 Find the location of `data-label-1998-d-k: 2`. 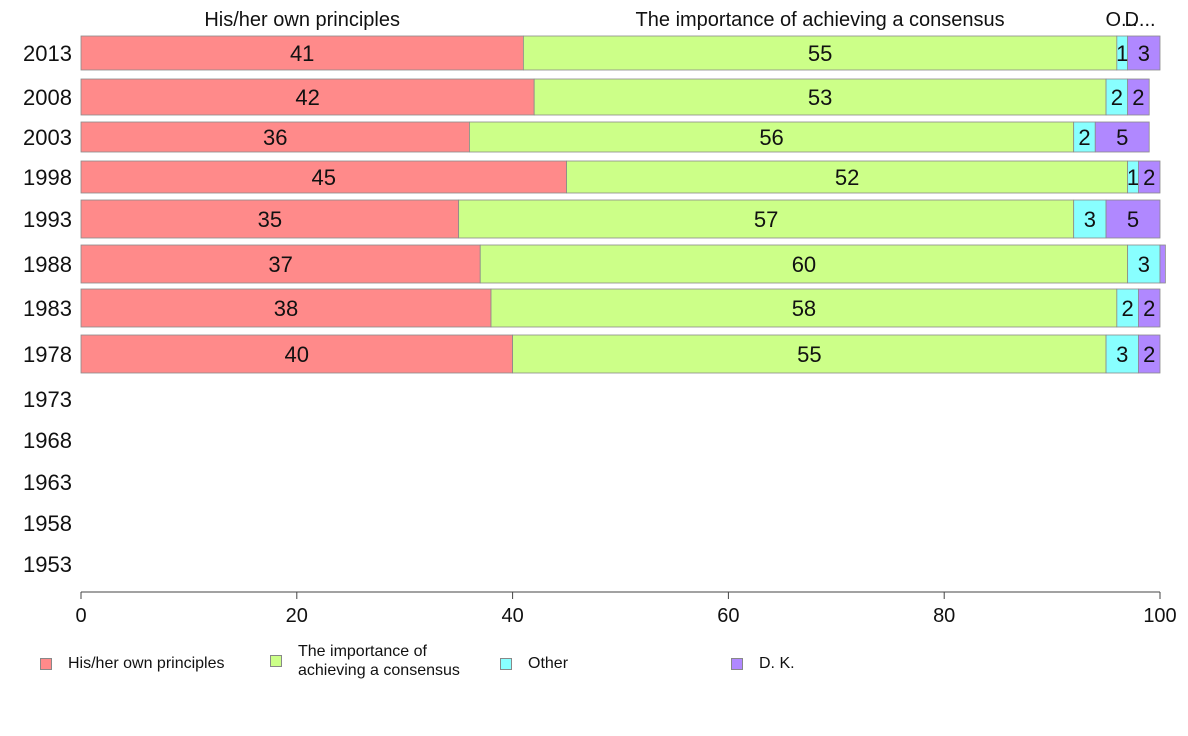

data-label-1998-d-k: 2 is located at coordinates (1149, 177).